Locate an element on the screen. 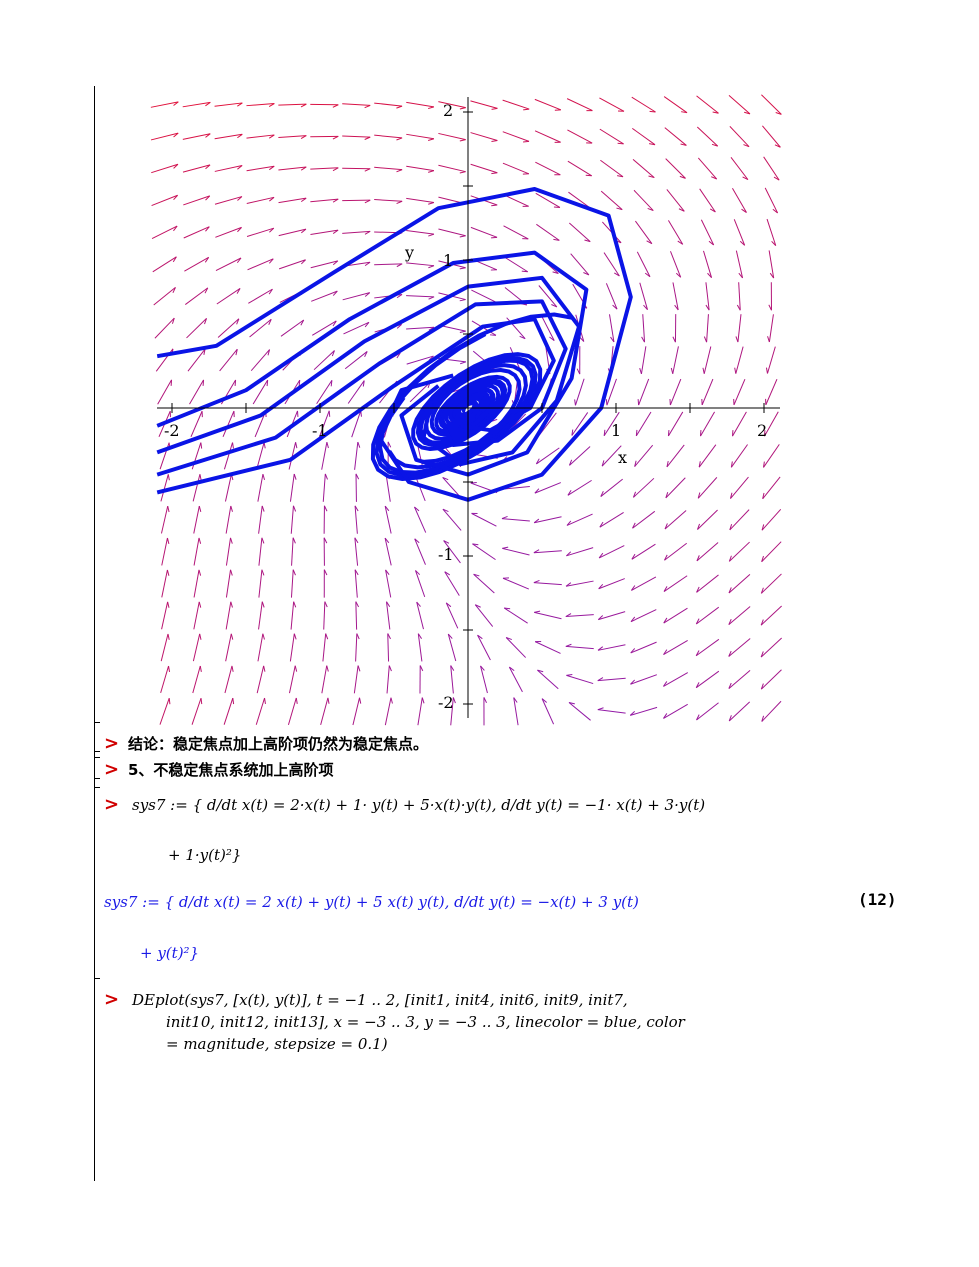 The height and width of the screenshot is (1267, 979). conclusion-text: 结论：稳定焦点加上高阶项仍然为稳定焦点。 is located at coordinates (278, 743).